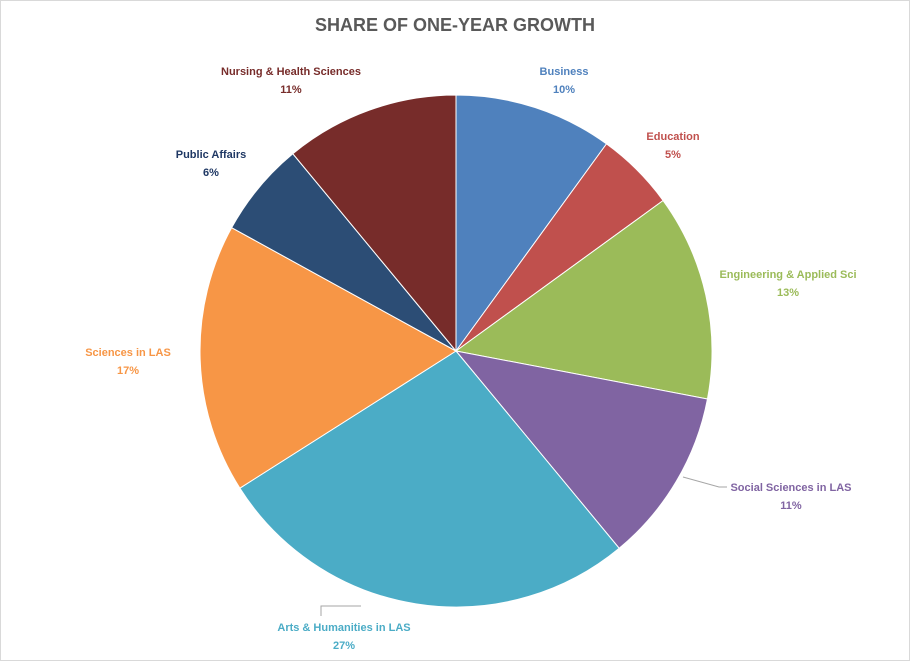 Image resolution: width=910 pixels, height=661 pixels. Describe the element at coordinates (343, 637) in the screenshot. I see `data-label-arts-and-humanities-in-las: Arts & Humanities in LAS 27%` at that location.